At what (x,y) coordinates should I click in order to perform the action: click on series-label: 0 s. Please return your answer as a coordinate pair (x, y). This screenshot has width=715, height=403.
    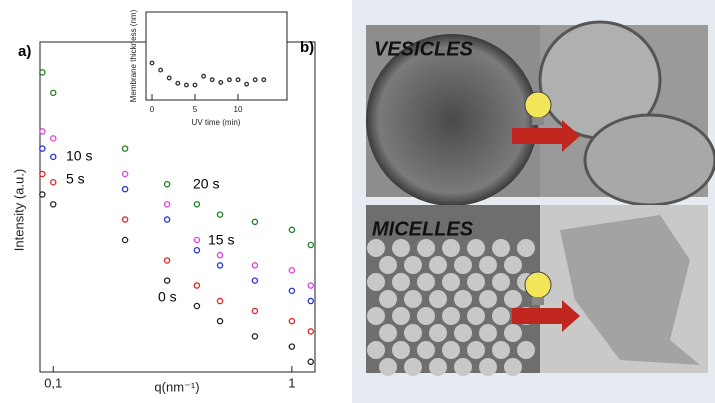
    Looking at the image, I should click on (167, 297).